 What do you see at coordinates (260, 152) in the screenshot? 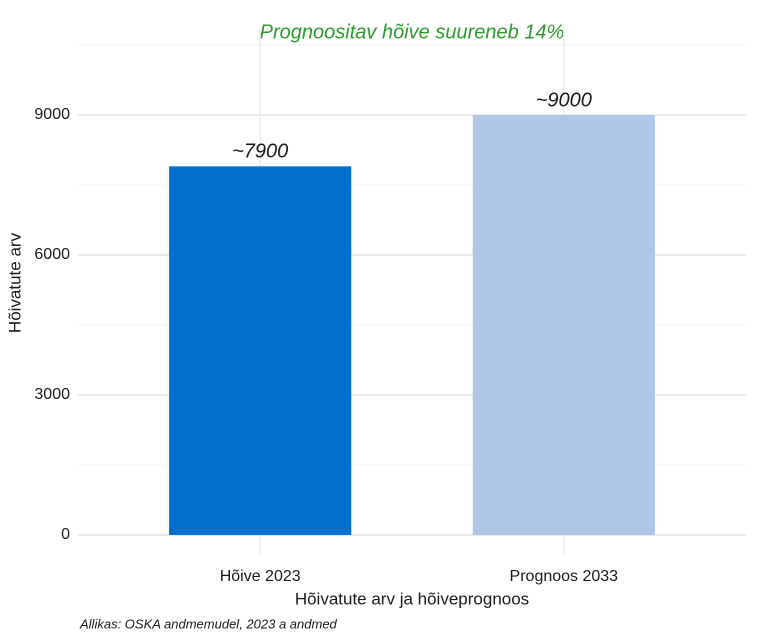
I see `value-label: ~7900` at bounding box center [260, 152].